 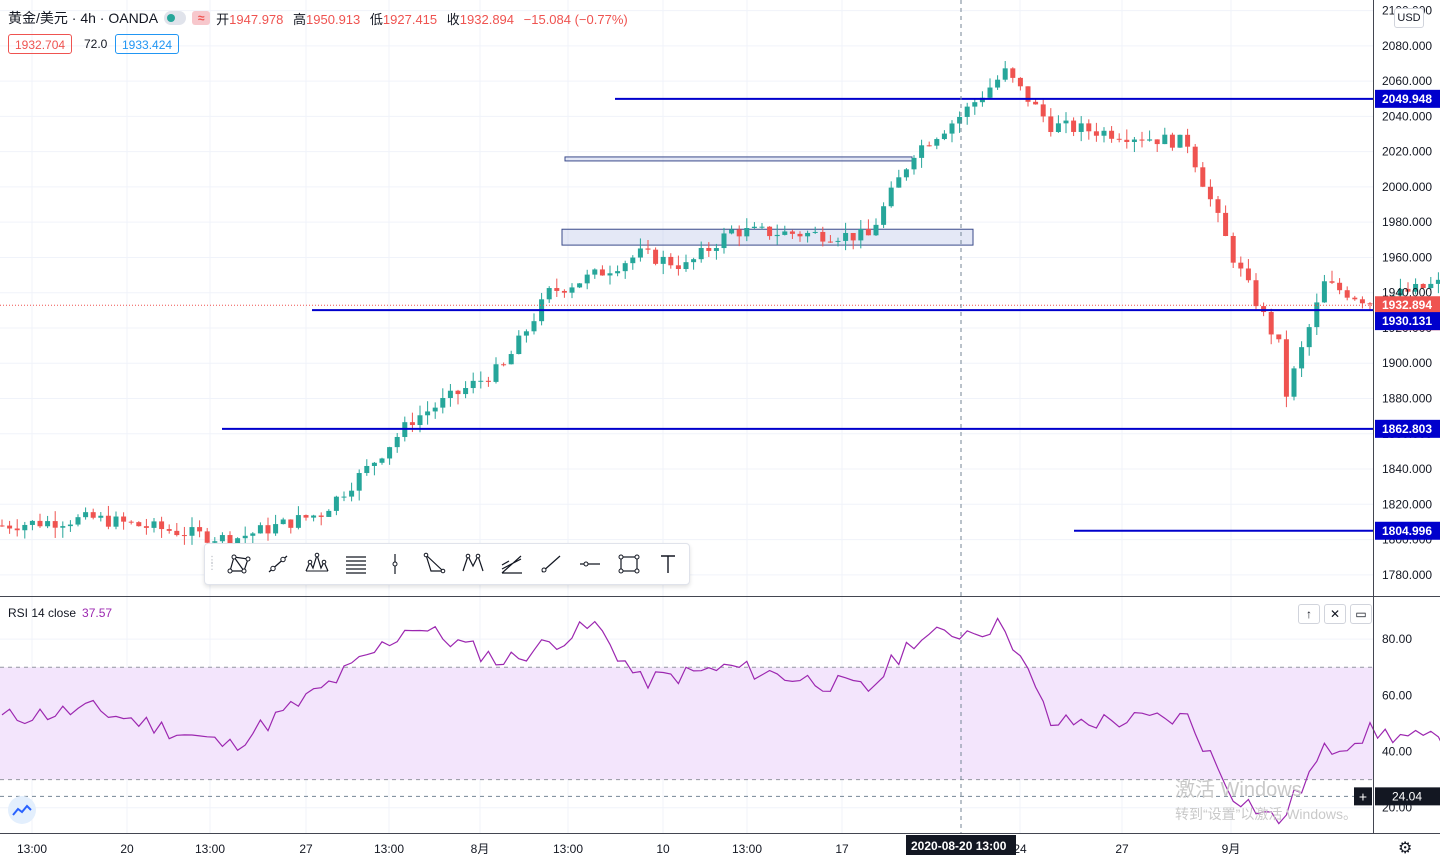 What do you see at coordinates (1122, 849) in the screenshot?
I see `time-tick-label: 27` at bounding box center [1122, 849].